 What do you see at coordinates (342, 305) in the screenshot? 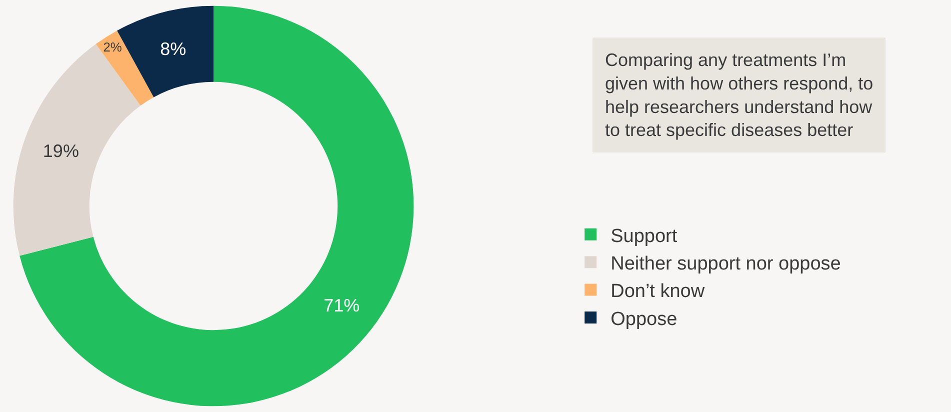
I see `data-label: 71%` at bounding box center [342, 305].